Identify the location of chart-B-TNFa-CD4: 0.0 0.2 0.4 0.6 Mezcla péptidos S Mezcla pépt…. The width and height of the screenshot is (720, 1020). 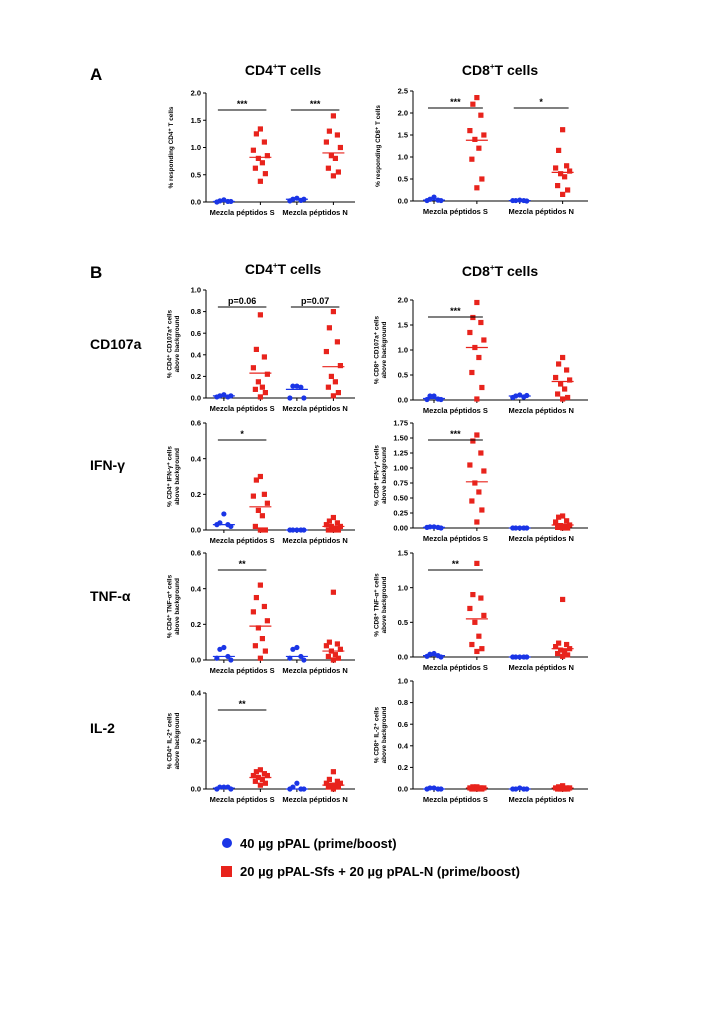
(261, 612).